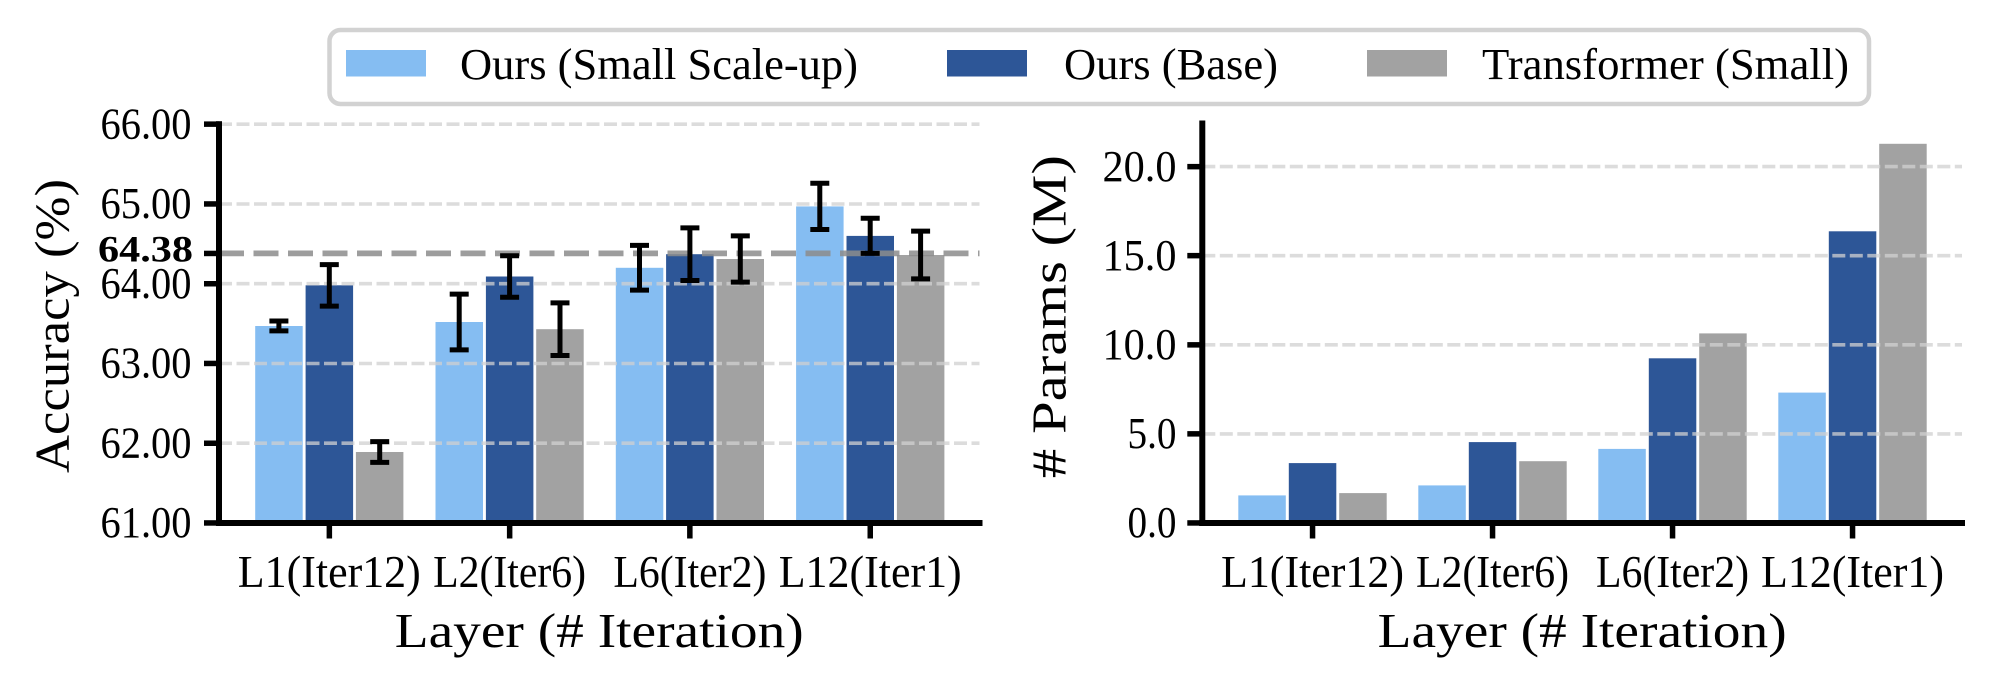  Describe the element at coordinates (1049, 316) in the screenshot. I see `svg-text: # Params (M)` at that location.